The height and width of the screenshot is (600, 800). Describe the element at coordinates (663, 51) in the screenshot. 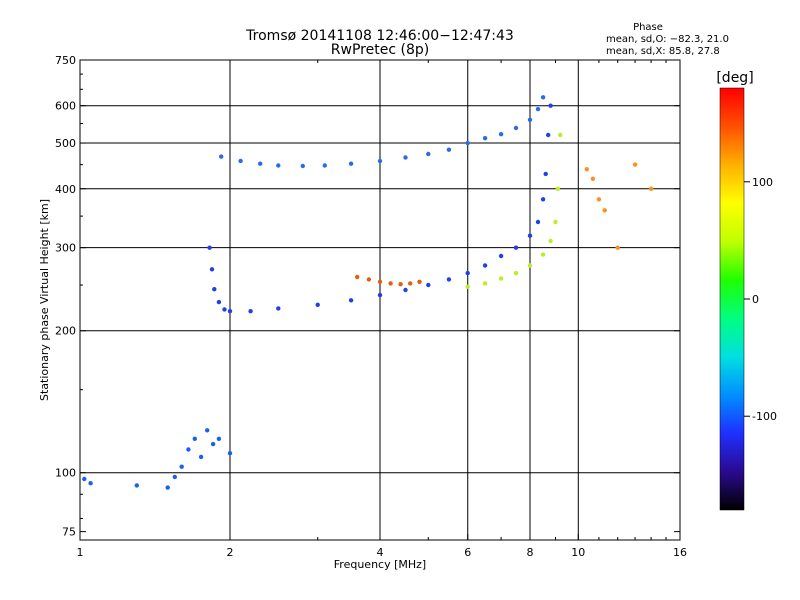

I see `legend-line-x: mean, sd,X: 85.8, 27.8` at that location.